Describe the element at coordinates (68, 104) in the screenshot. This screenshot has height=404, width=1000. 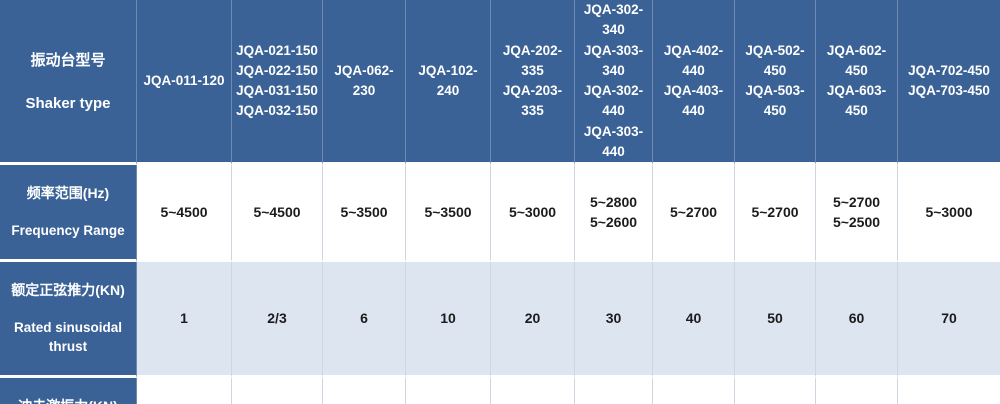
I see `corner-header-en: Shaker type` at that location.